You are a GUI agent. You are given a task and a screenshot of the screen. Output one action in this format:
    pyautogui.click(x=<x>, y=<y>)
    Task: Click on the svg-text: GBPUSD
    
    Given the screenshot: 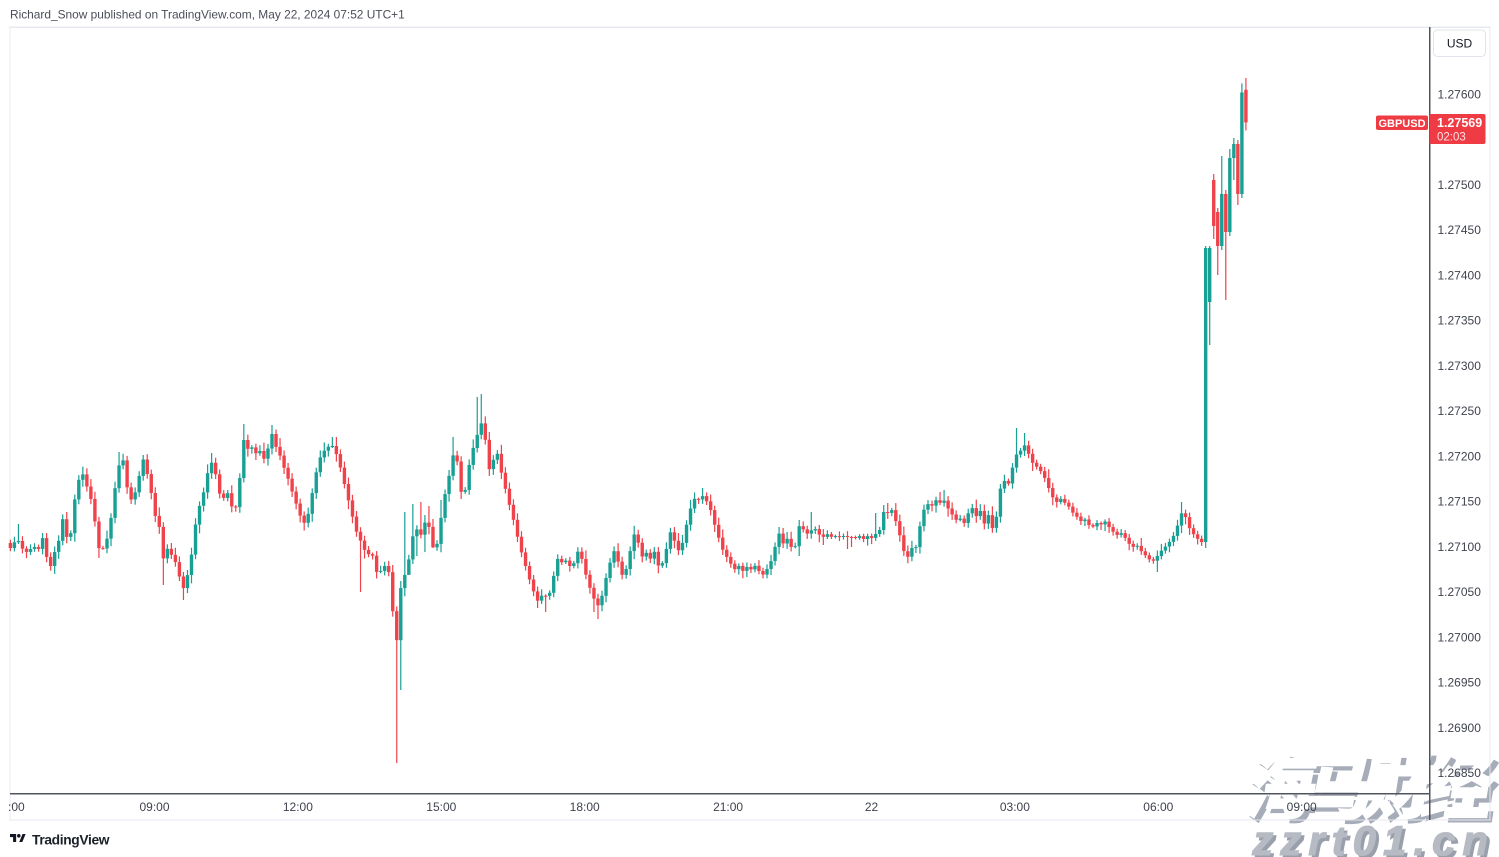 What is the action you would take?
    pyautogui.click(x=1401, y=124)
    